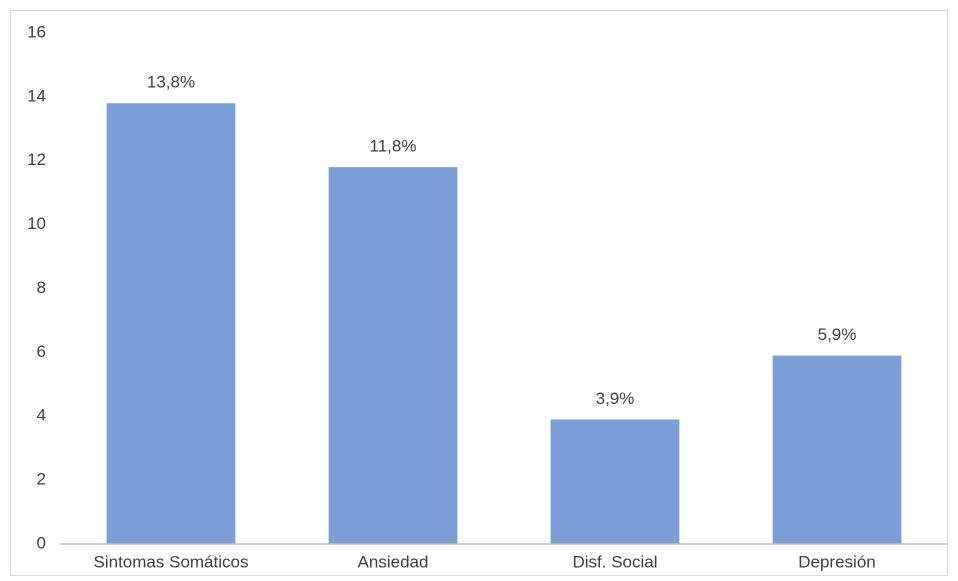 The image size is (958, 581). I want to click on data-label: 5,9%, so click(837, 334).